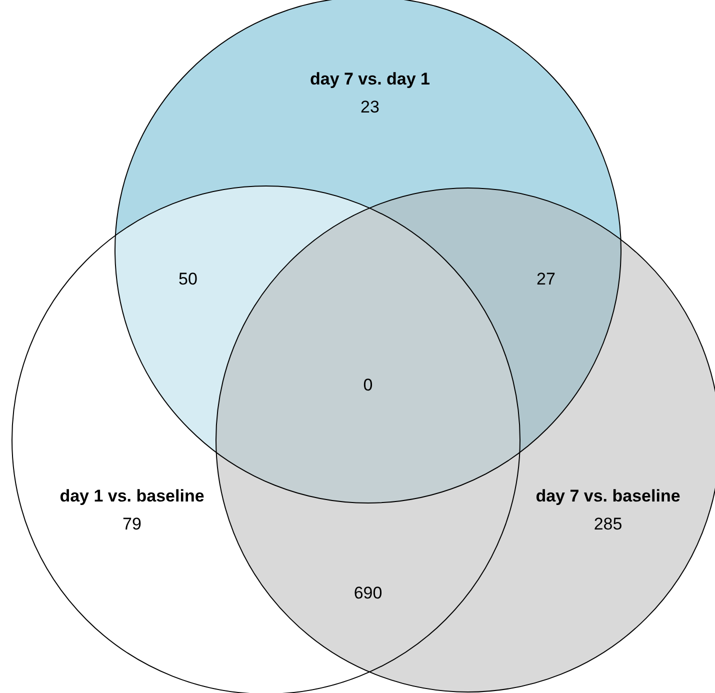 This screenshot has width=715, height=693. Describe the element at coordinates (608, 496) in the screenshot. I see `category-label: day 7 vs. baseline` at that location.